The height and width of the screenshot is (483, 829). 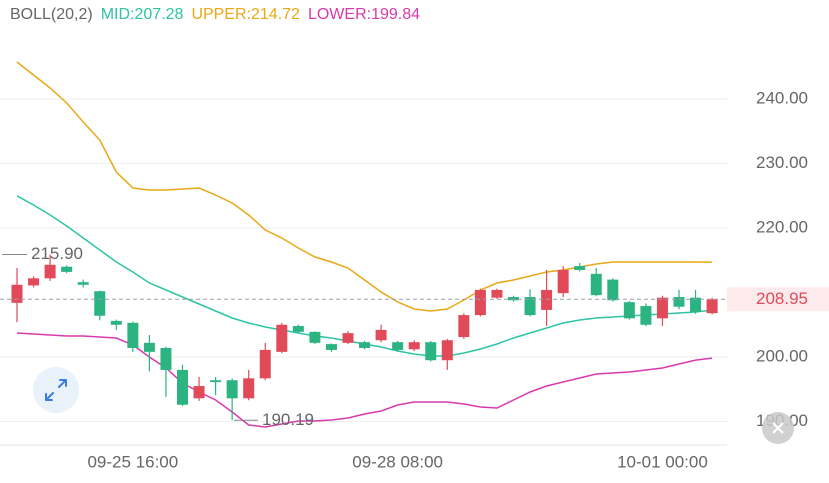 I want to click on last-price-box, so click(x=778, y=299).